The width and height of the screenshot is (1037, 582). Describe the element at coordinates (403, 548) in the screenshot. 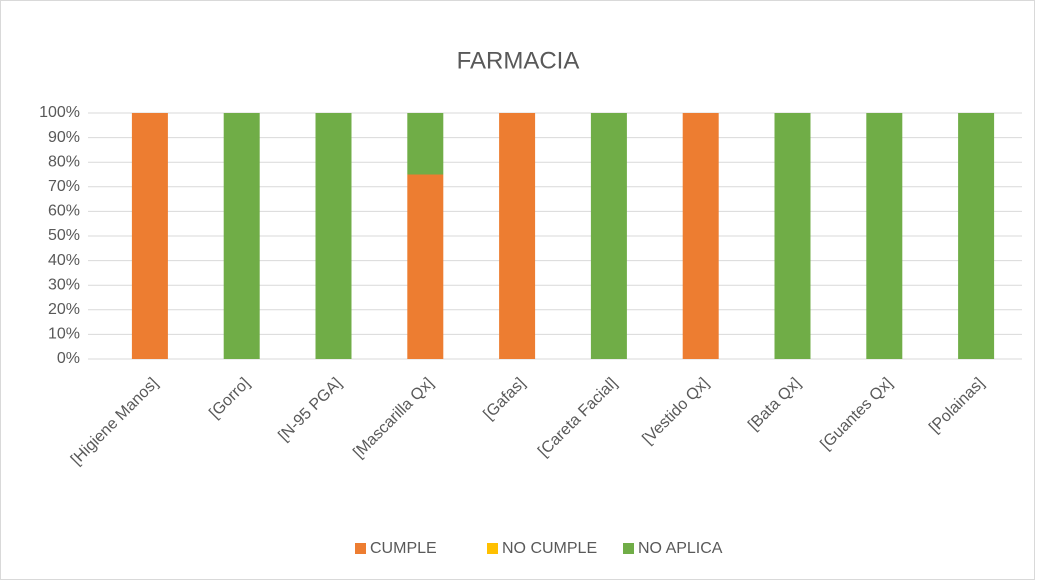

I see `legend-label: CUMPLE` at that location.